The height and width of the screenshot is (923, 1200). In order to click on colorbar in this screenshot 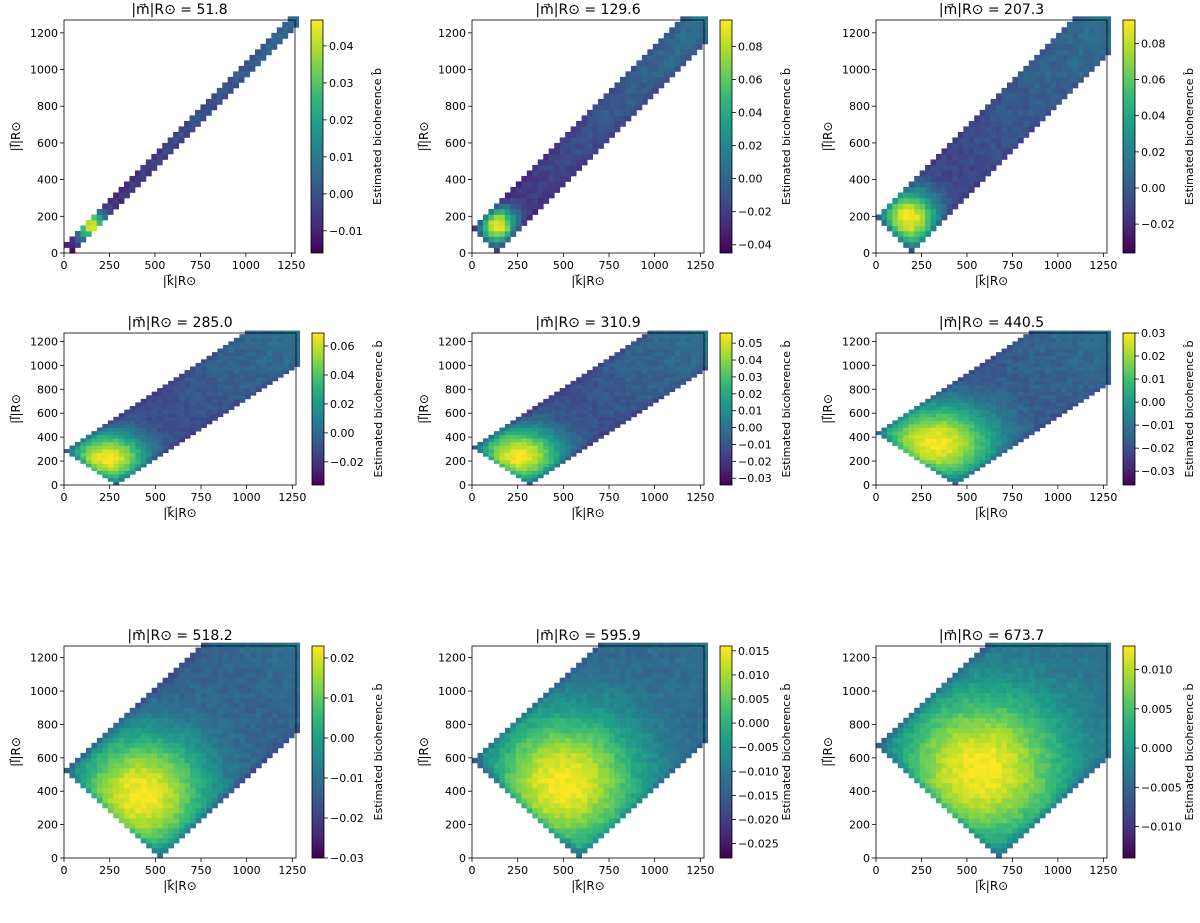, I will do `click(726, 136)`.